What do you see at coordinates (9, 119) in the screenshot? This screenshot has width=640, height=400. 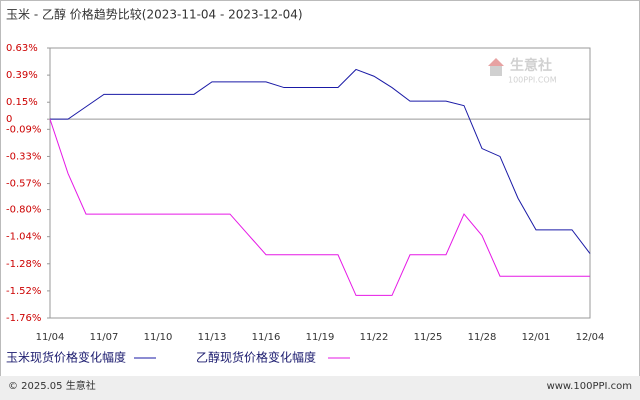 I see `y-tick-label: 0` at bounding box center [9, 119].